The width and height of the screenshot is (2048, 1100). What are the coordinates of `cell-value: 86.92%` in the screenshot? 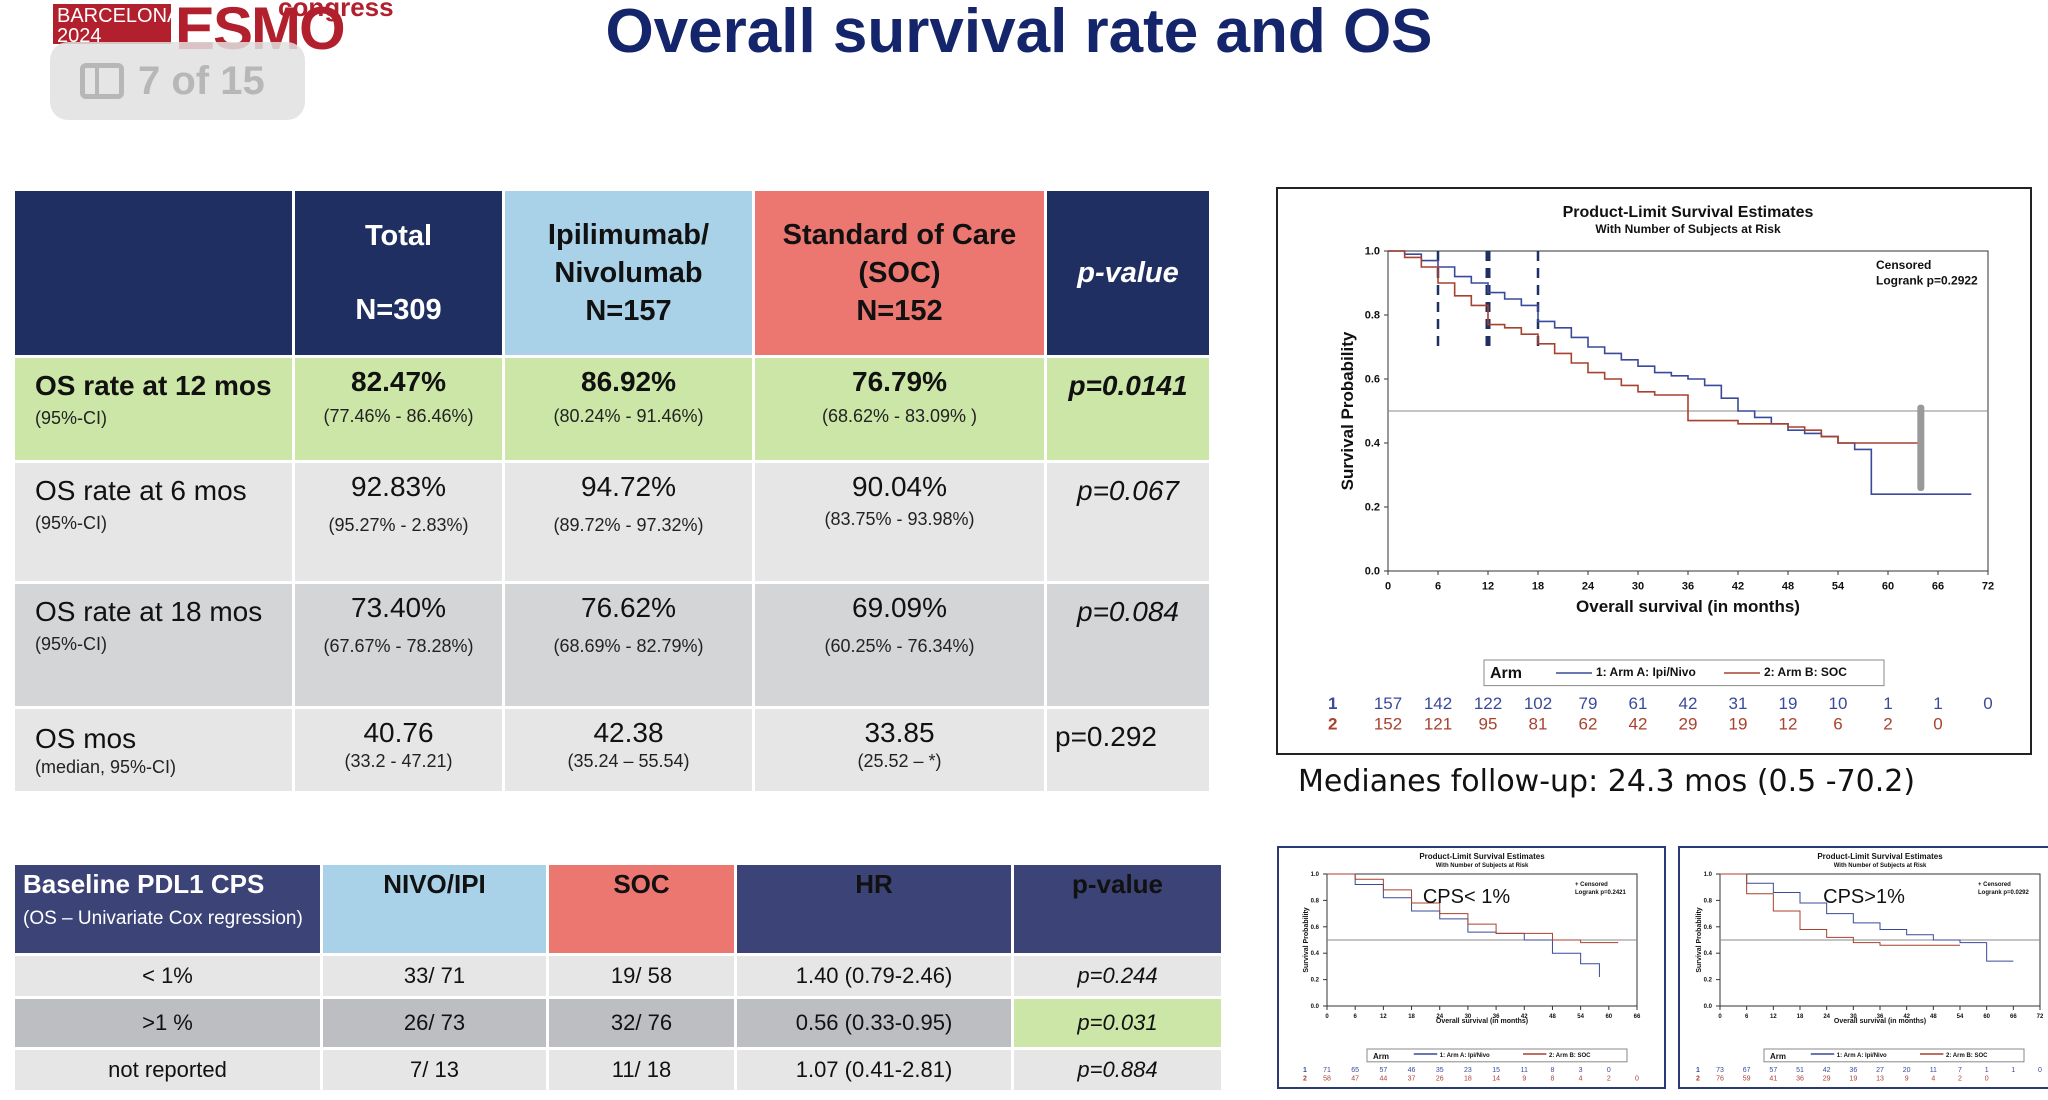 It's located at (628, 381).